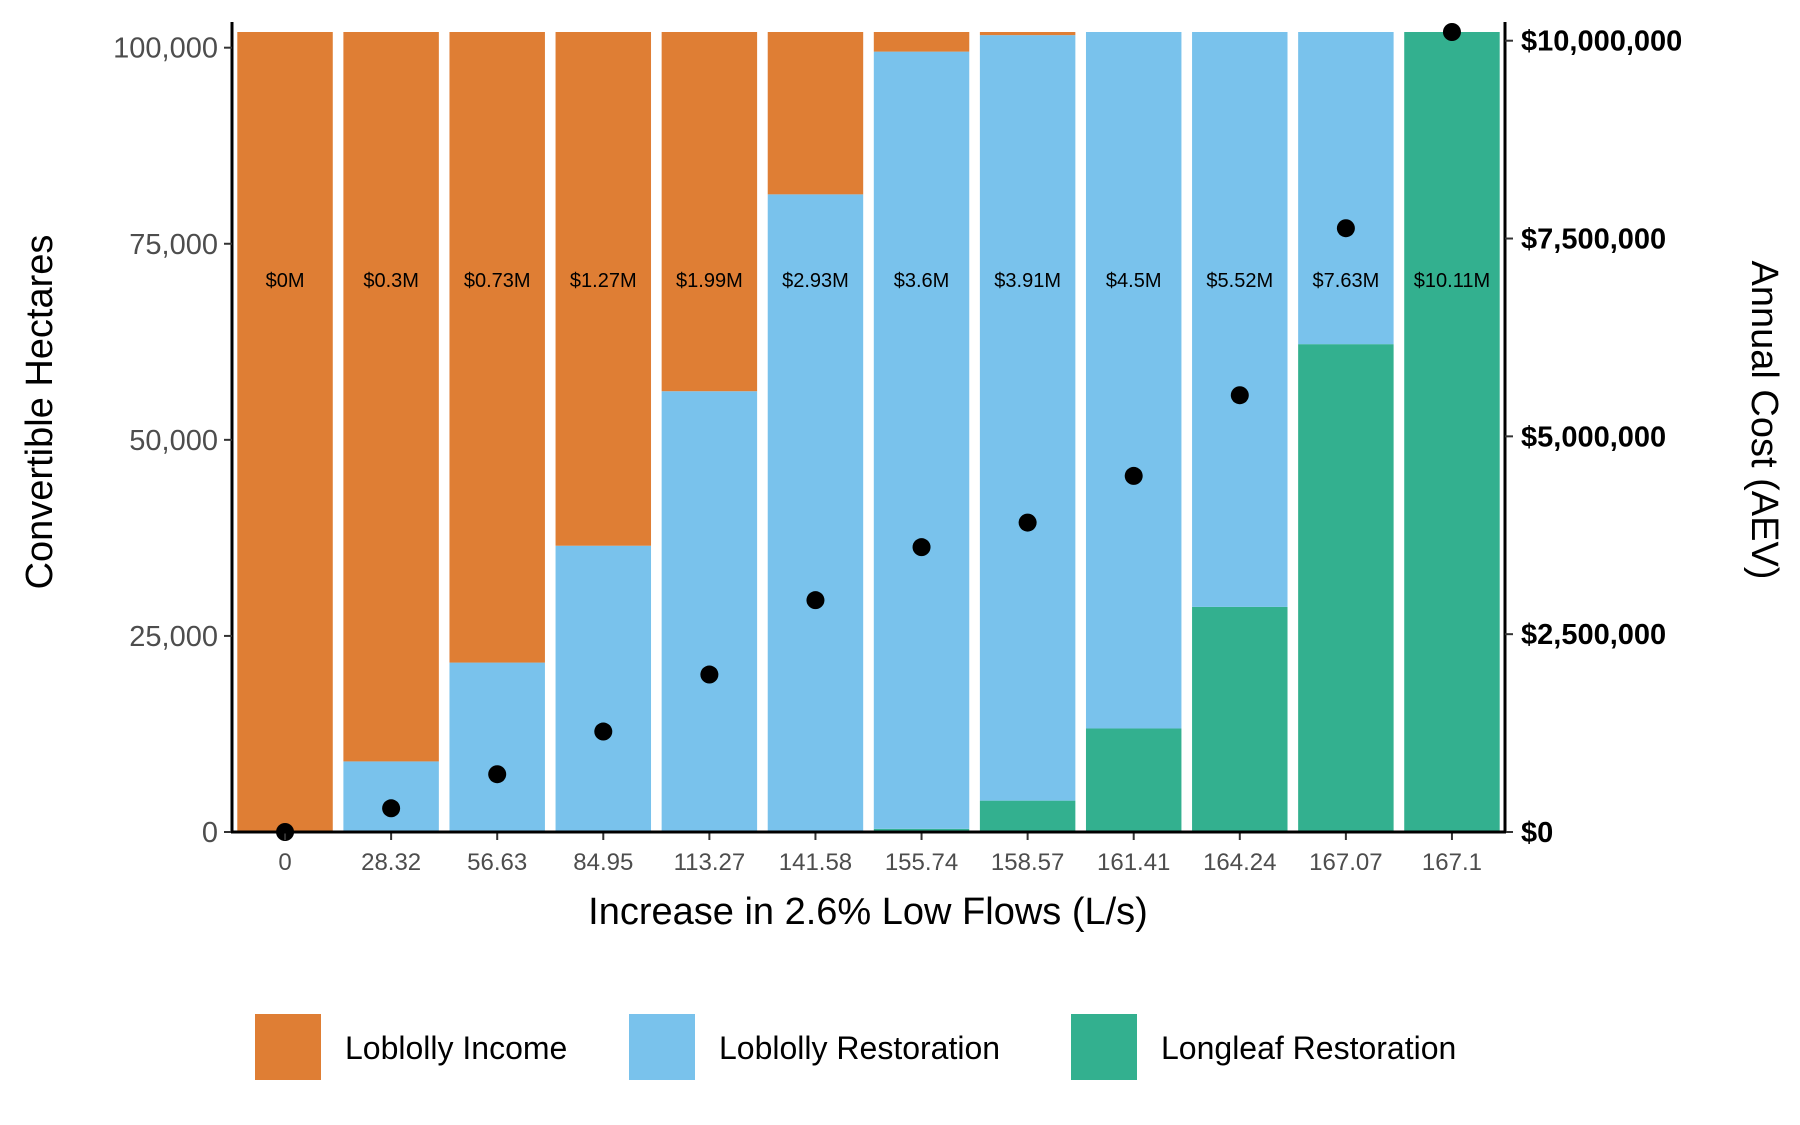 The height and width of the screenshot is (1125, 1800). I want to click on x-tick-label-1: 28.32, so click(391, 862).